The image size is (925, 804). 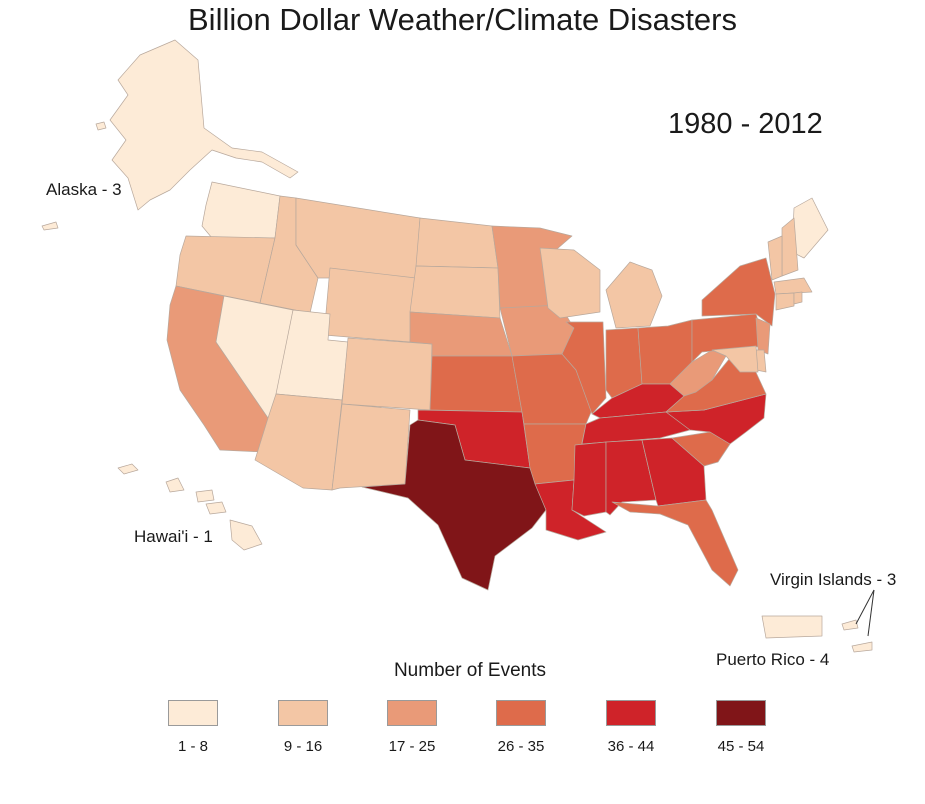 I want to click on legend-label: 1 - 8, so click(x=192, y=746).